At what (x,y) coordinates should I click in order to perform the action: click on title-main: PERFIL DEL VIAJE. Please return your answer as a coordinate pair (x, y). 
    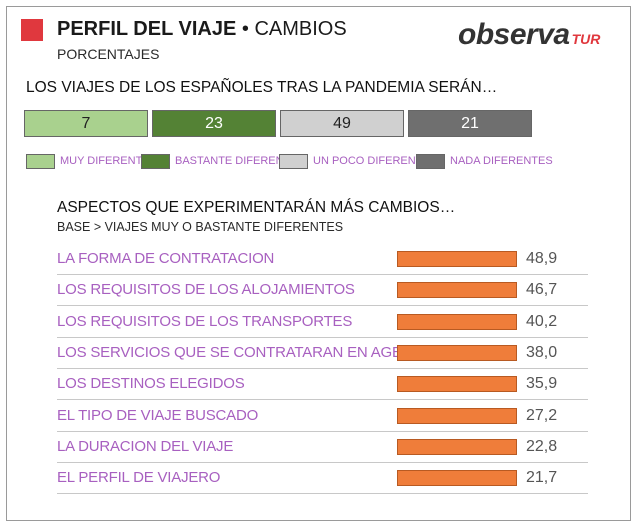
    Looking at the image, I should click on (147, 29).